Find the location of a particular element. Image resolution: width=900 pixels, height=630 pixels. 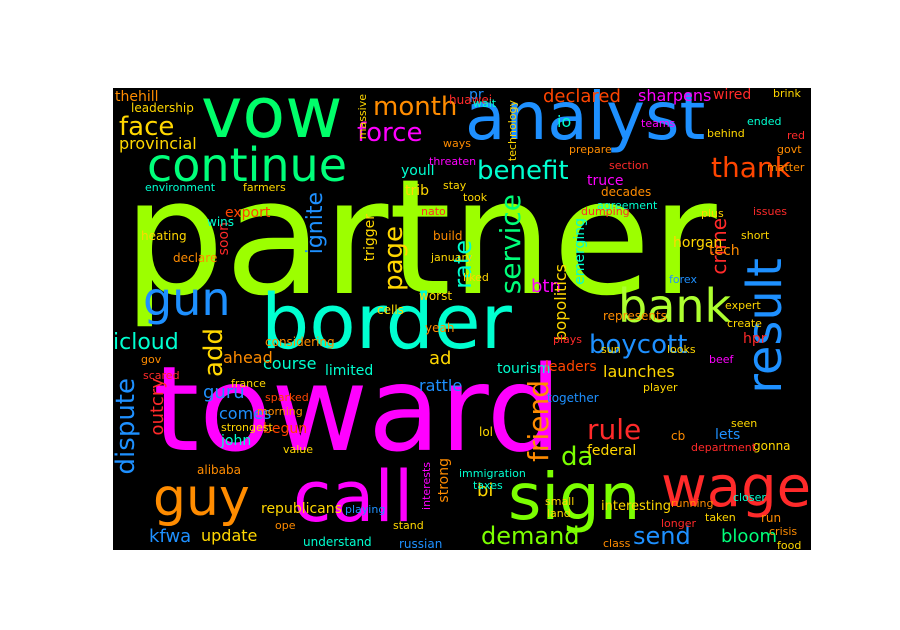

word-kfwa: kfwa is located at coordinates (170, 536).